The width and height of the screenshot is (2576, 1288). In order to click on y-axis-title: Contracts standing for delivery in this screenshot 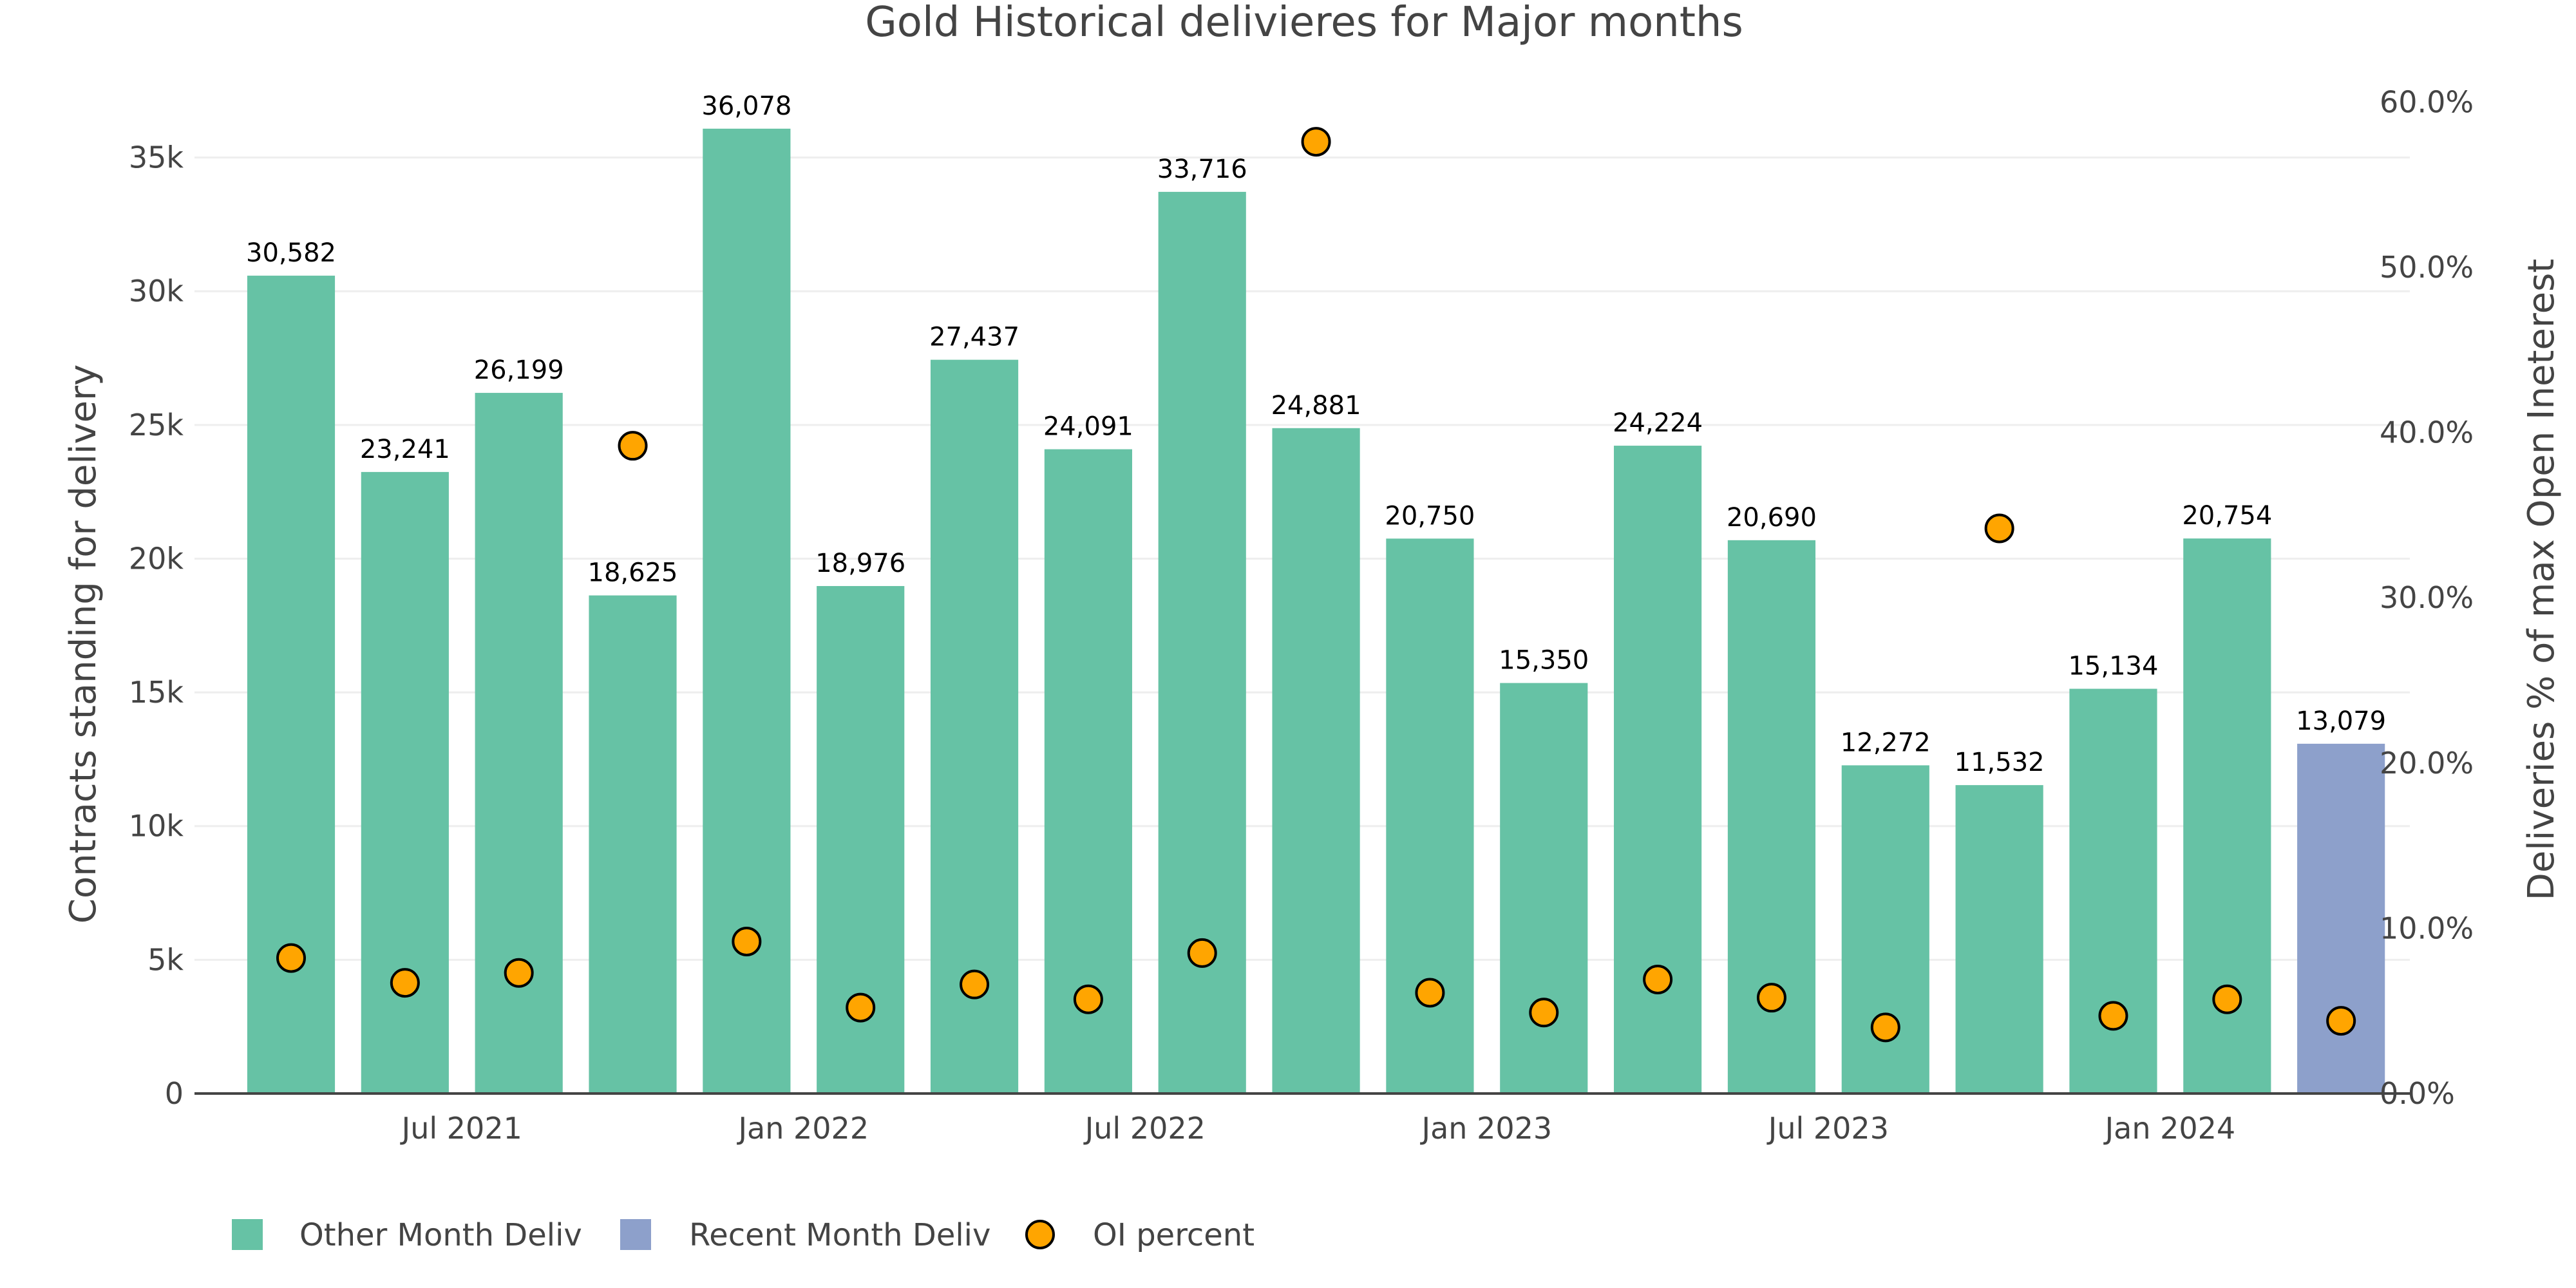, I will do `click(83, 644)`.